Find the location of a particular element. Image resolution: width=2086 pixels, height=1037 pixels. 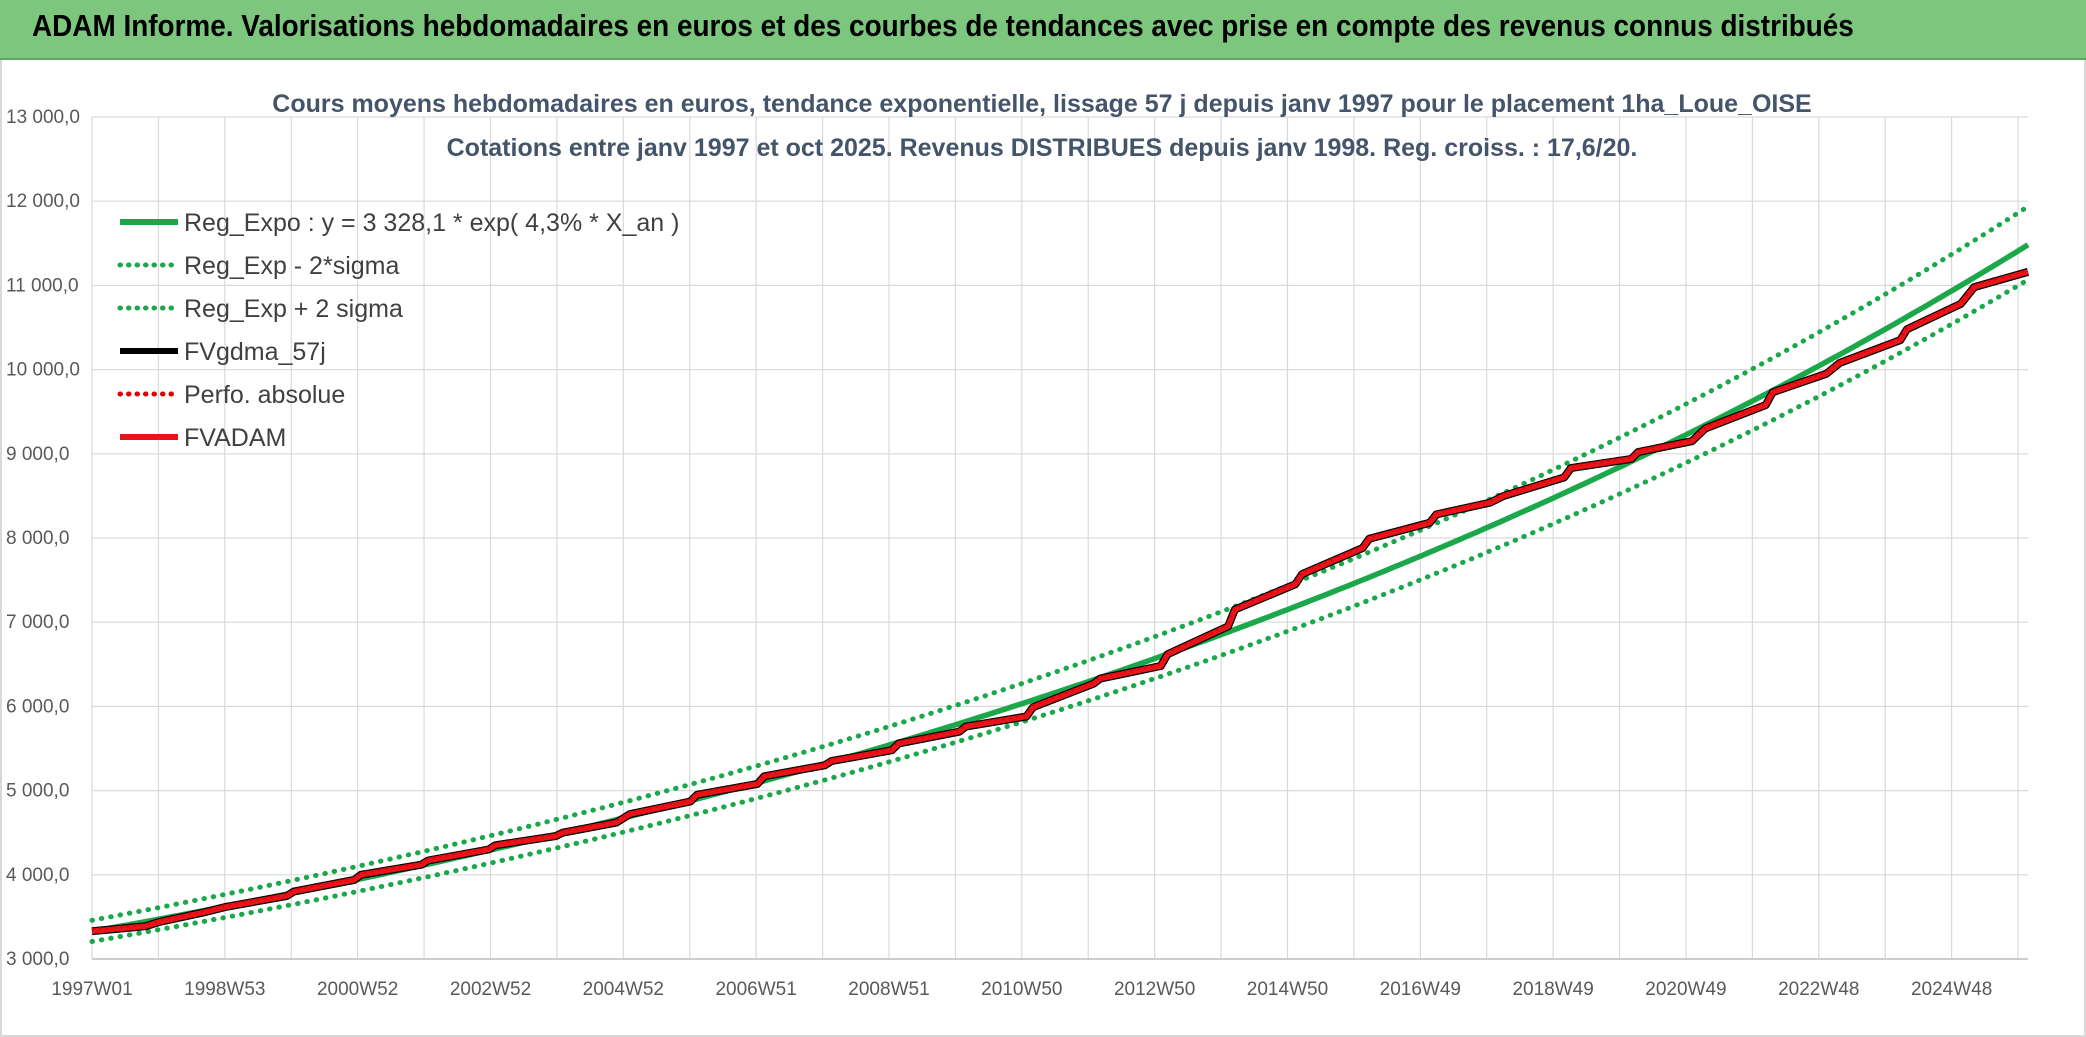

y-tick-label: 11 000,0 is located at coordinates (42, 285).